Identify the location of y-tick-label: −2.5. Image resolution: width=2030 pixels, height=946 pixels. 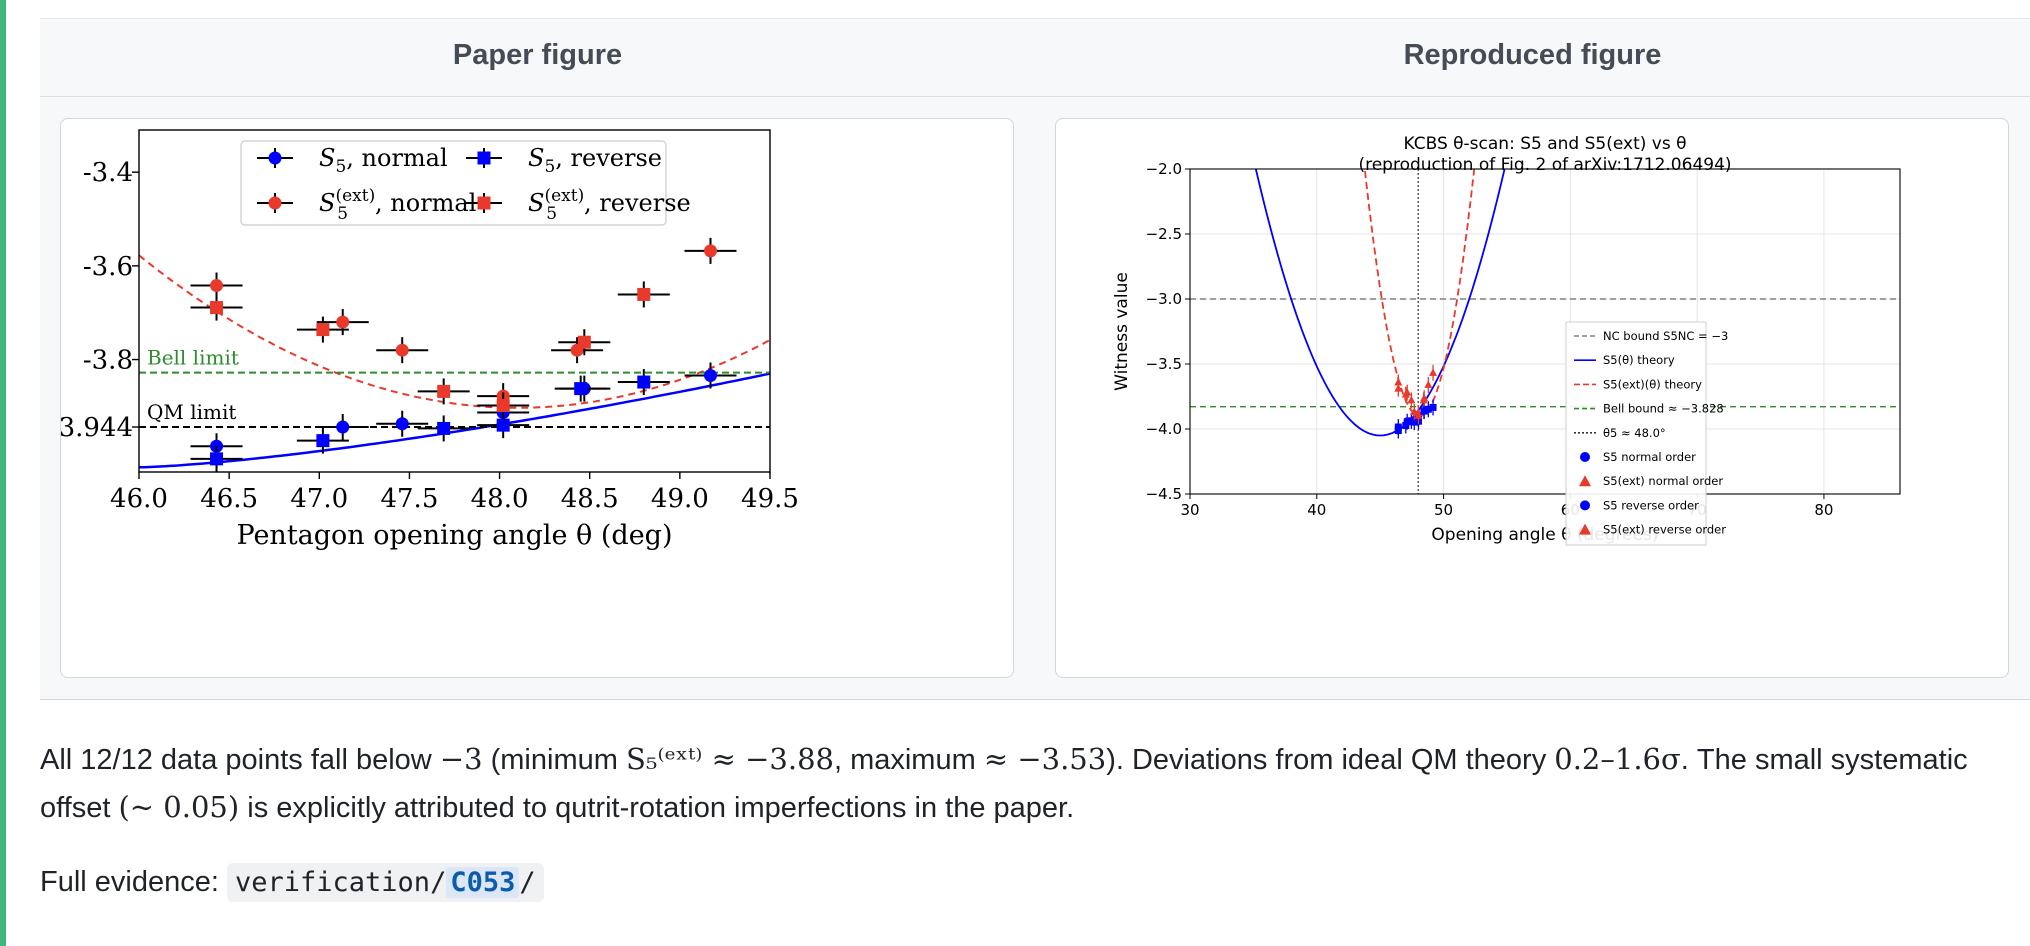
(1164, 234).